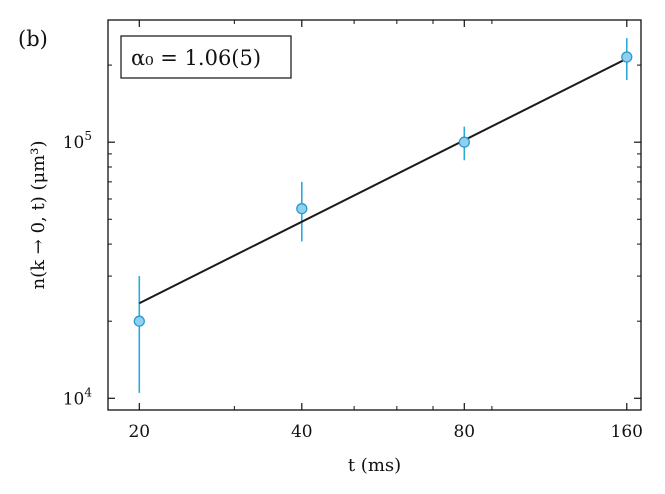  I want to click on annotation-box: α₀ = 1.06(5), so click(206, 57).